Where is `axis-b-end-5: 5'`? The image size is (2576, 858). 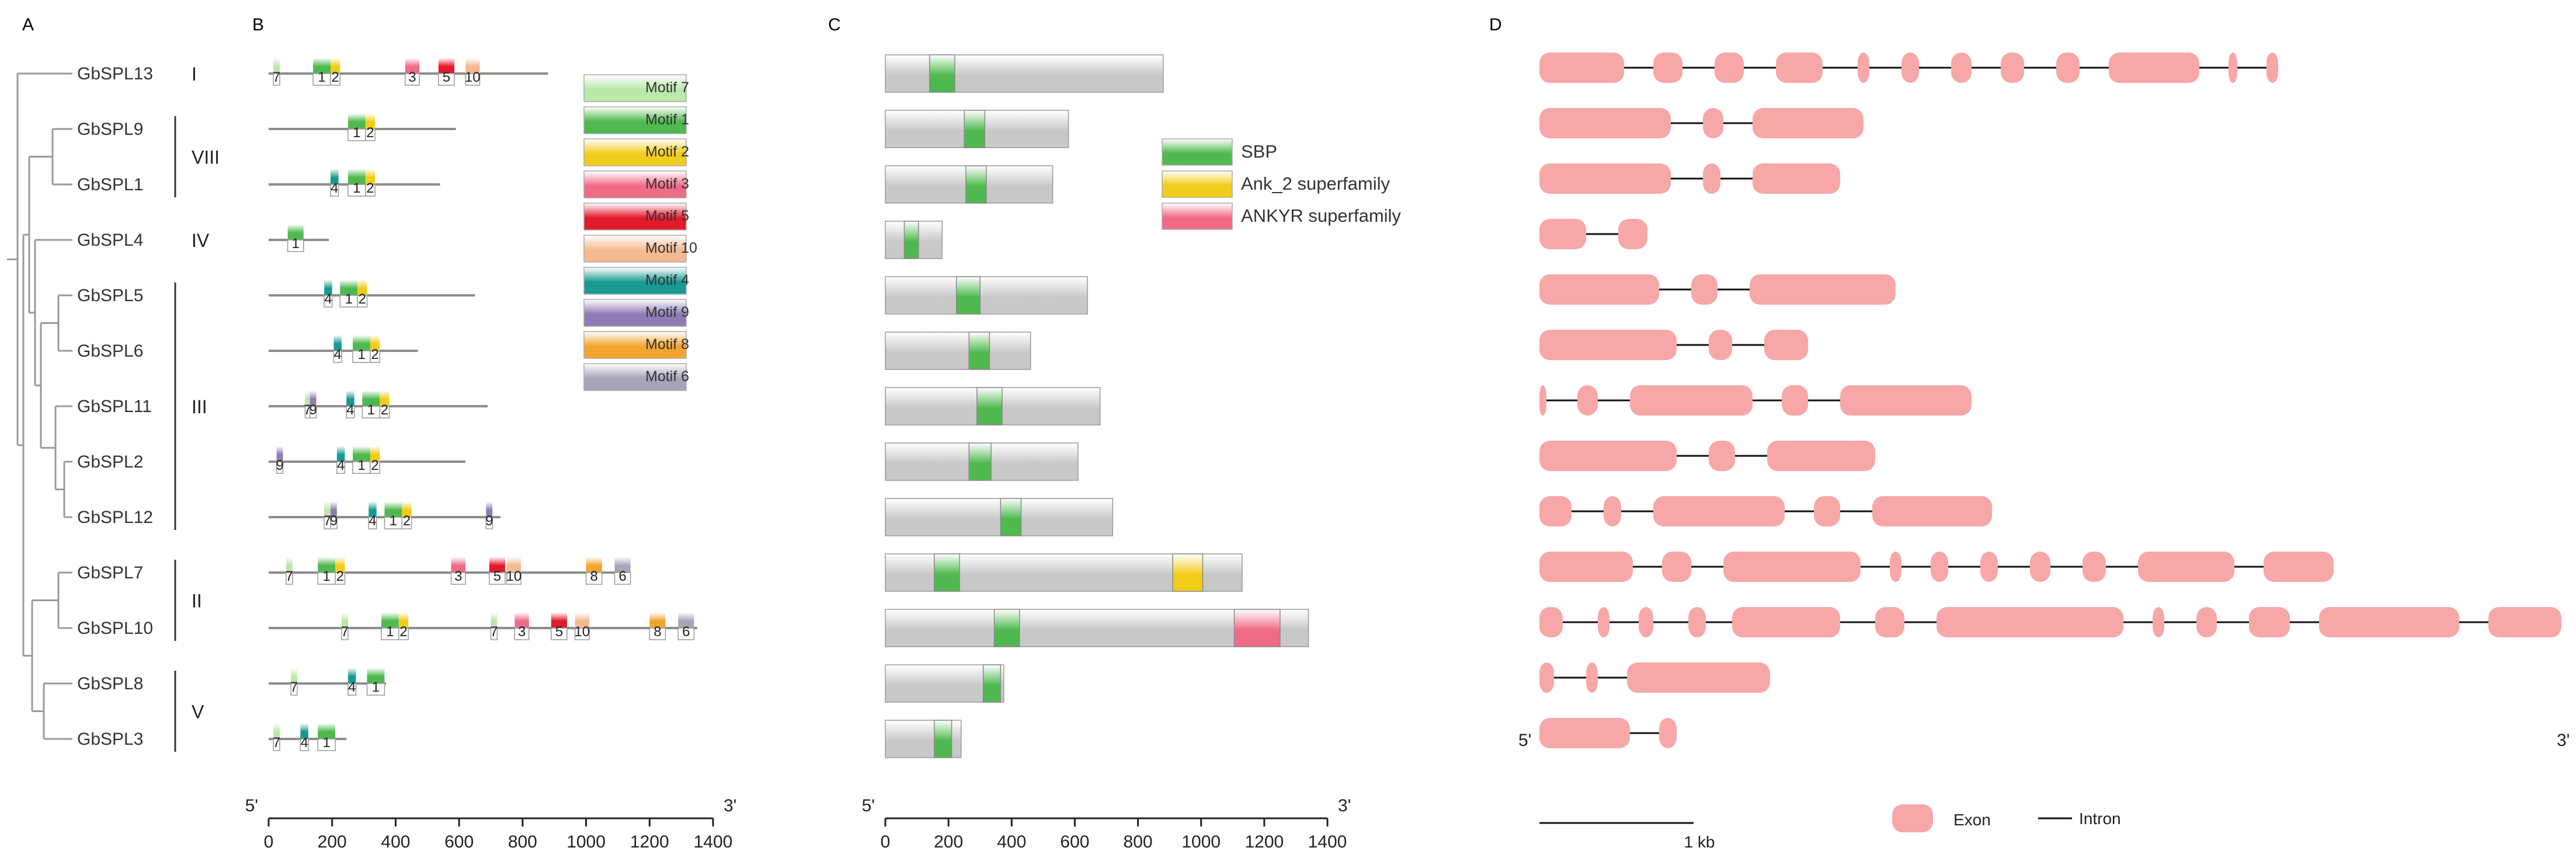
axis-b-end-5: 5' is located at coordinates (252, 805).